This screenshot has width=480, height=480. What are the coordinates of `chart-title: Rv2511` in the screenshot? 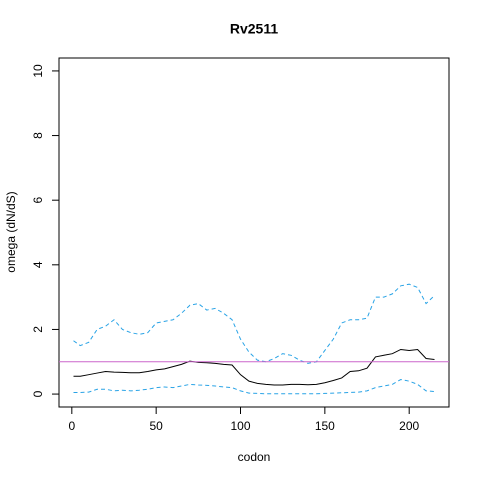 It's located at (254, 29).